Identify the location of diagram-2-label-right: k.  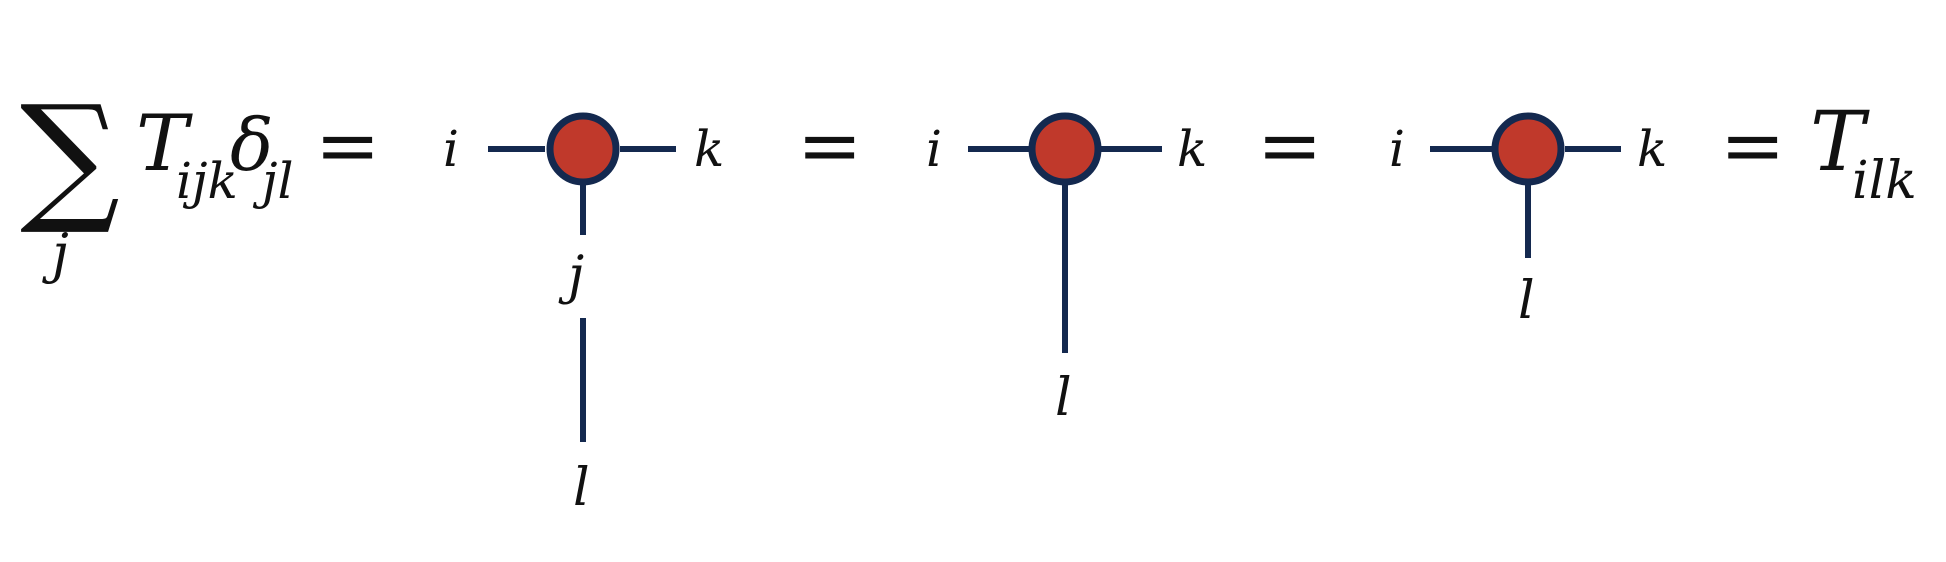
(1192, 149).